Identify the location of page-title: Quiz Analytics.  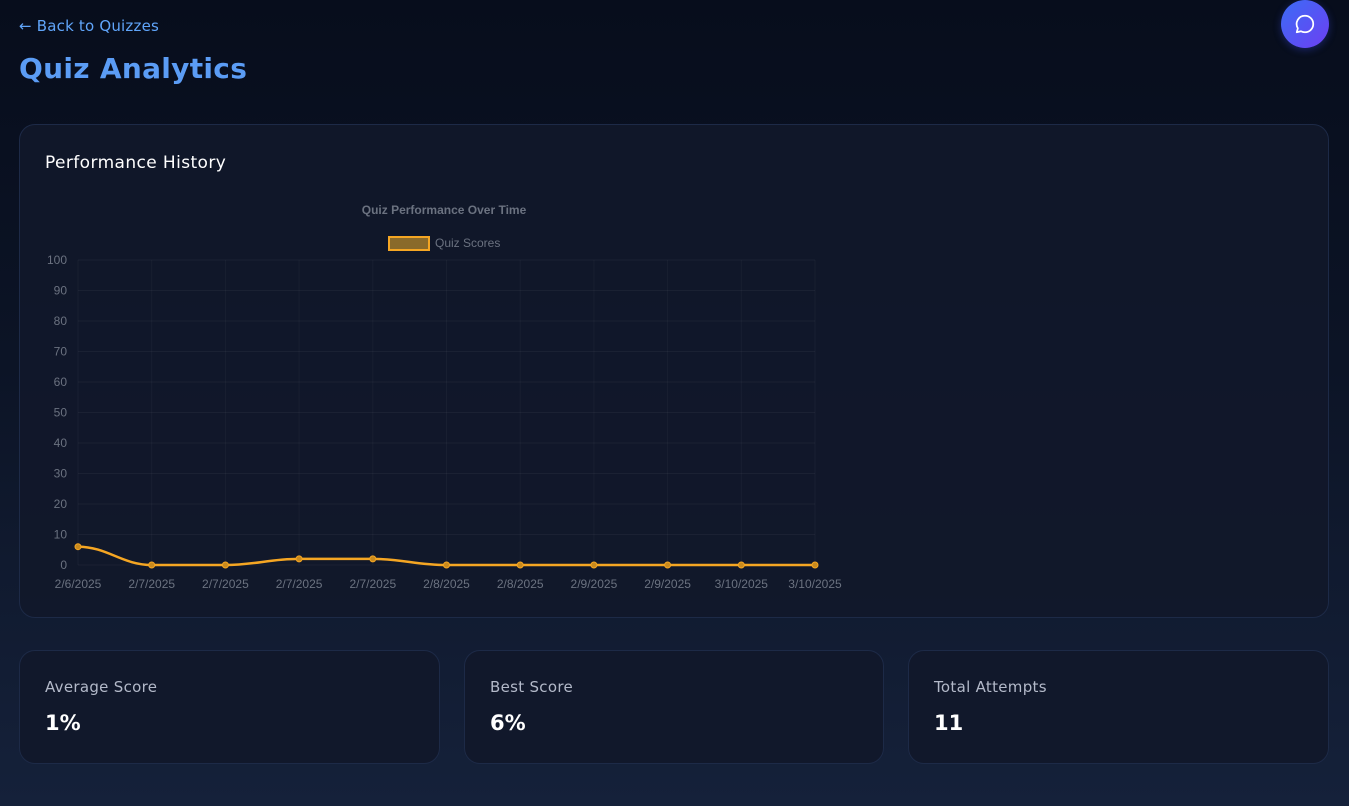
(133, 68).